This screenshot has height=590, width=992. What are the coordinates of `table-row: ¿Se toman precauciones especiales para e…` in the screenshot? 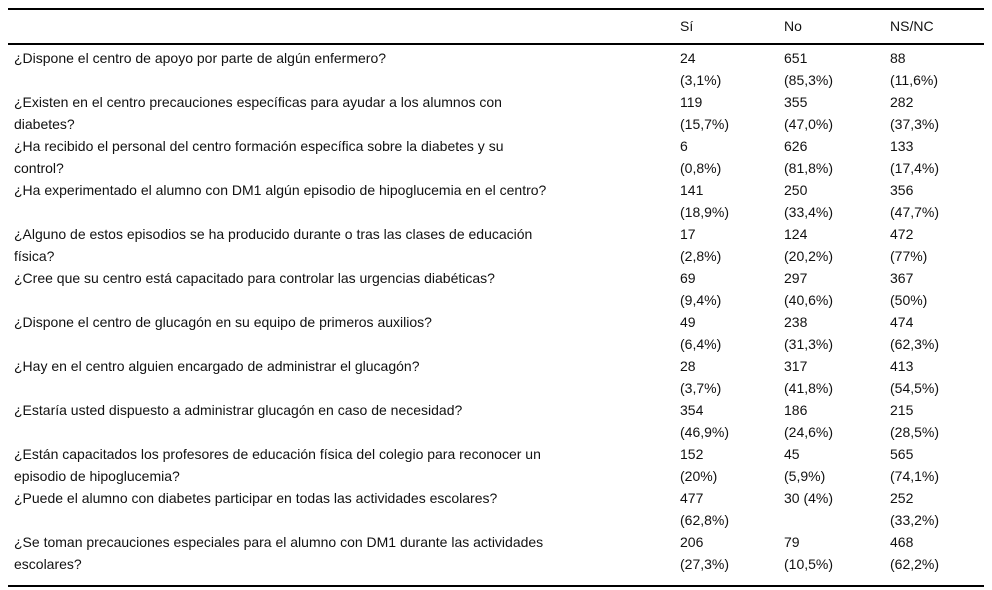 It's located at (496, 553).